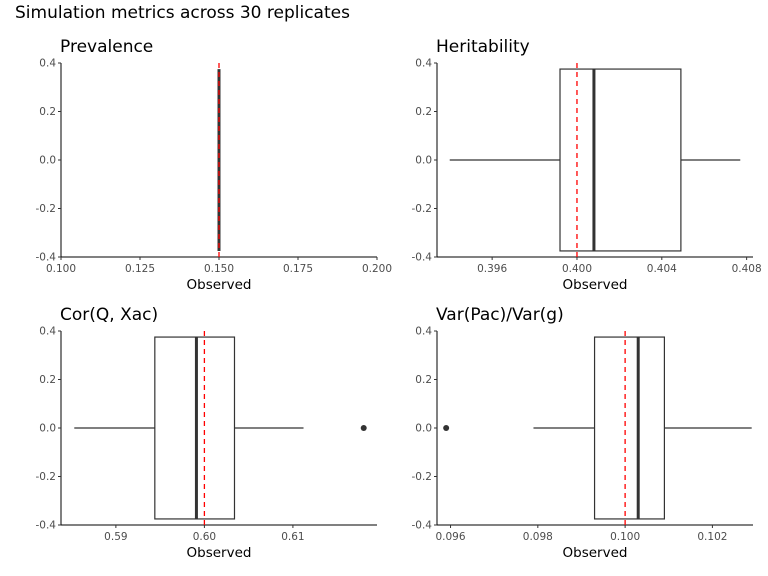  What do you see at coordinates (292, 537) in the screenshot?
I see `x-tick-label: 0.61` at bounding box center [292, 537].